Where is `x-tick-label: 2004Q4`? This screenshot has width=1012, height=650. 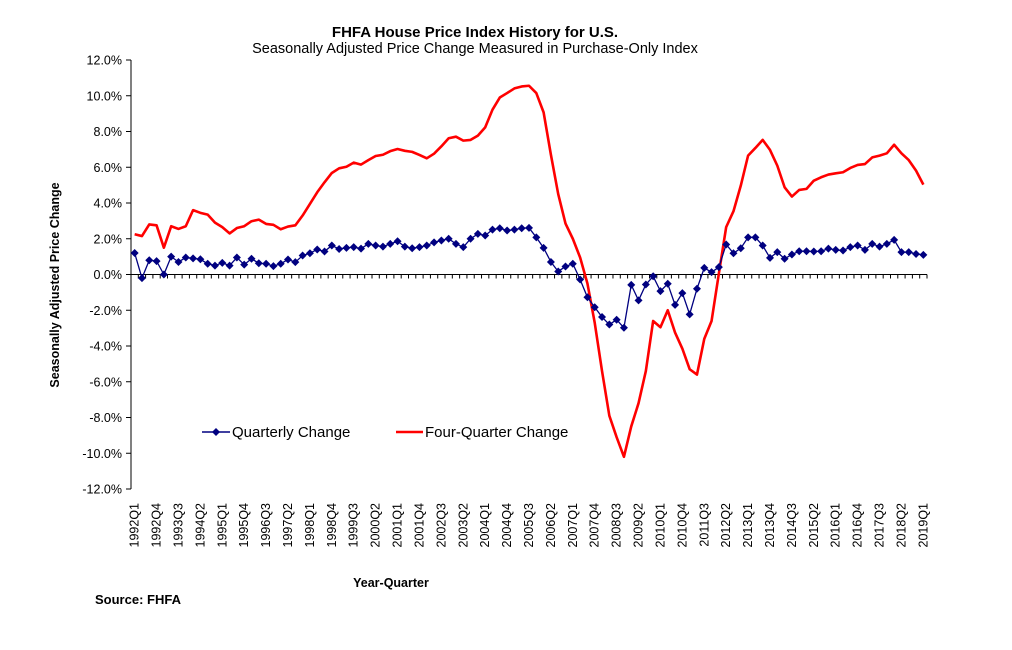
x-tick-label: 2004Q4 is located at coordinates (507, 525).